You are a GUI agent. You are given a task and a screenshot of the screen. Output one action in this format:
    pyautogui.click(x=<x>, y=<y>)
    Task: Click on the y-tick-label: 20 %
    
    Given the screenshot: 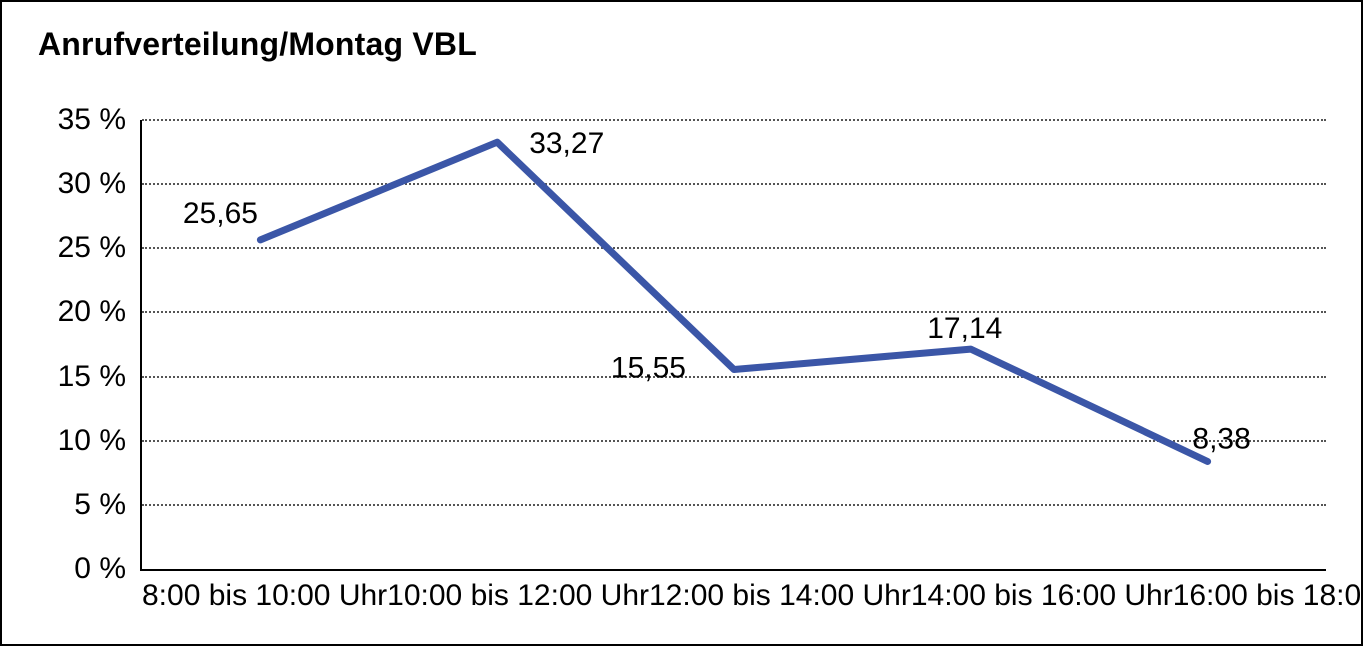 What is the action you would take?
    pyautogui.click(x=91, y=312)
    